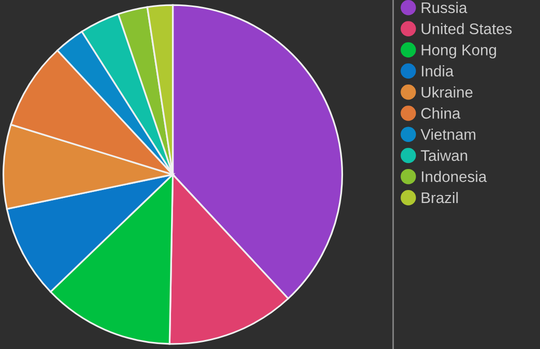  Describe the element at coordinates (440, 198) in the screenshot. I see `legend-label: Brazil` at that location.